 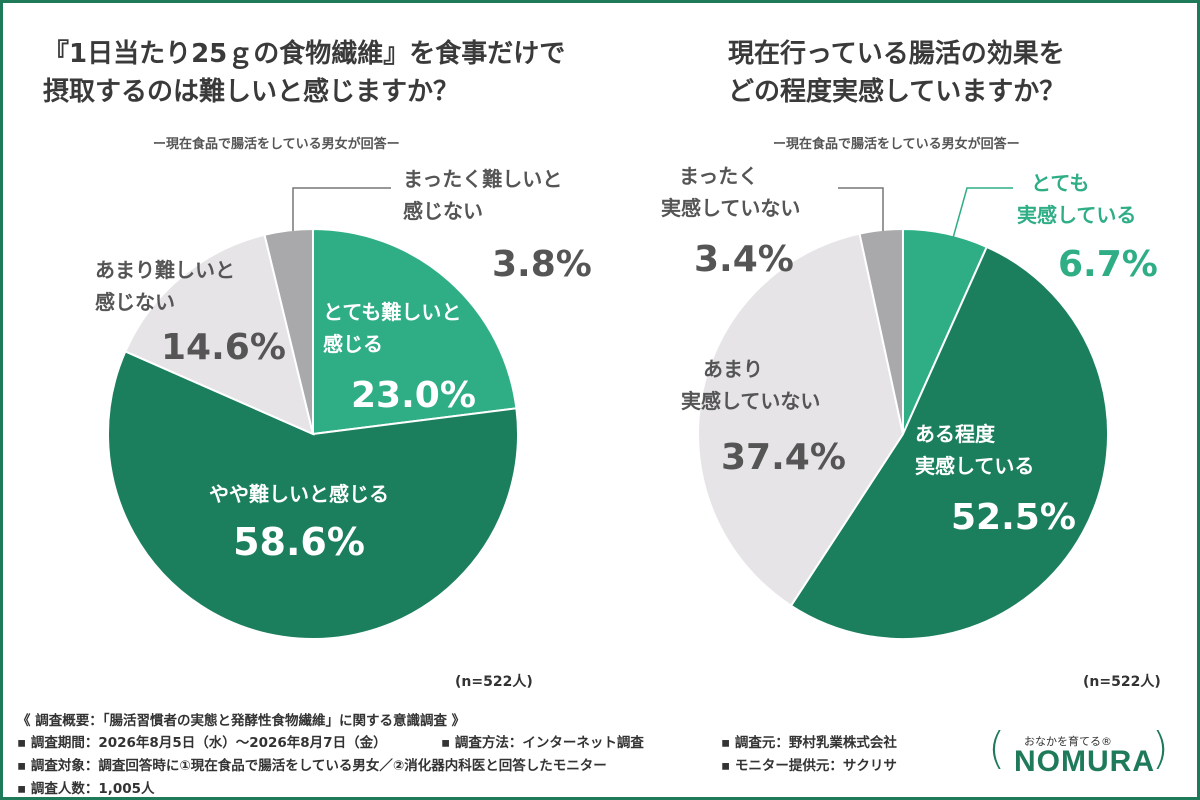 What do you see at coordinates (165, 270) in the screenshot?
I see `slice-label-1-3-line-1: あまり難しいと` at bounding box center [165, 270].